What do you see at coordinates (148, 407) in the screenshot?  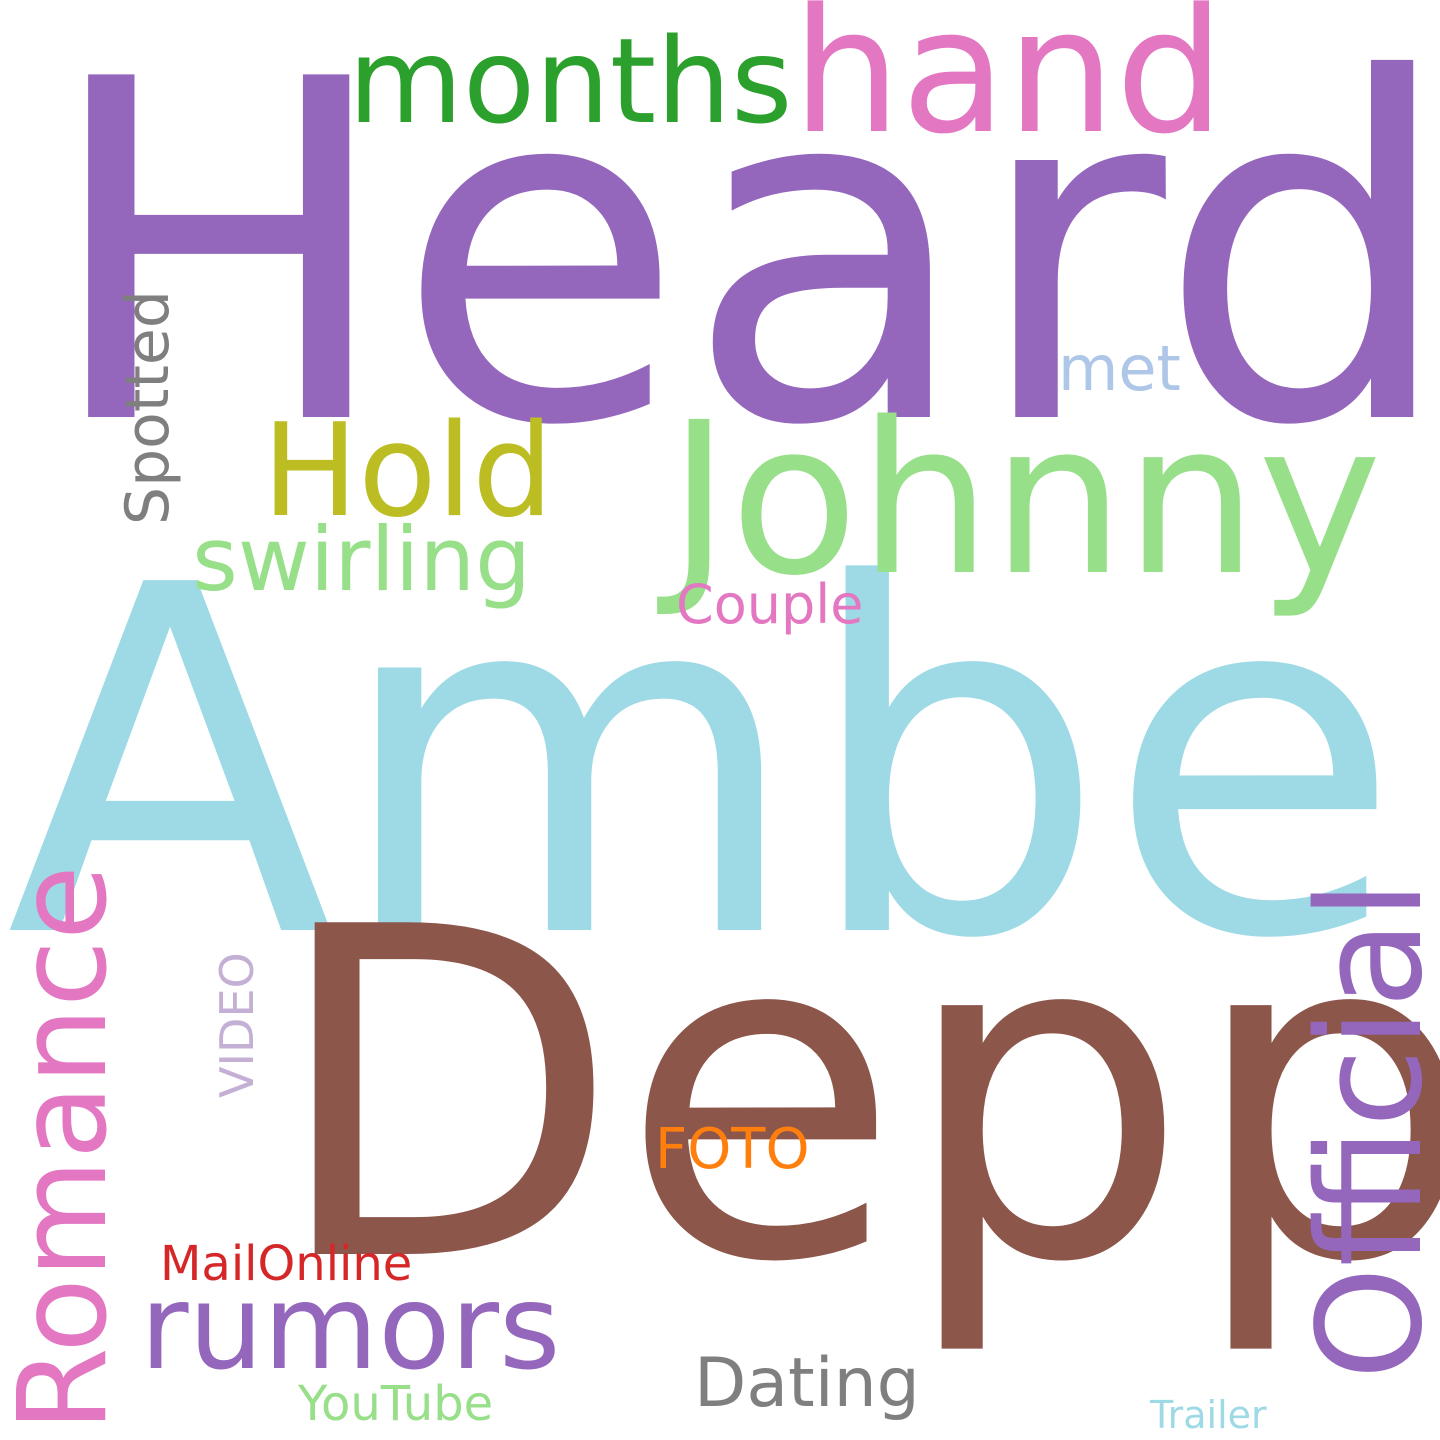 I see `word-spotted: Spotted` at bounding box center [148, 407].